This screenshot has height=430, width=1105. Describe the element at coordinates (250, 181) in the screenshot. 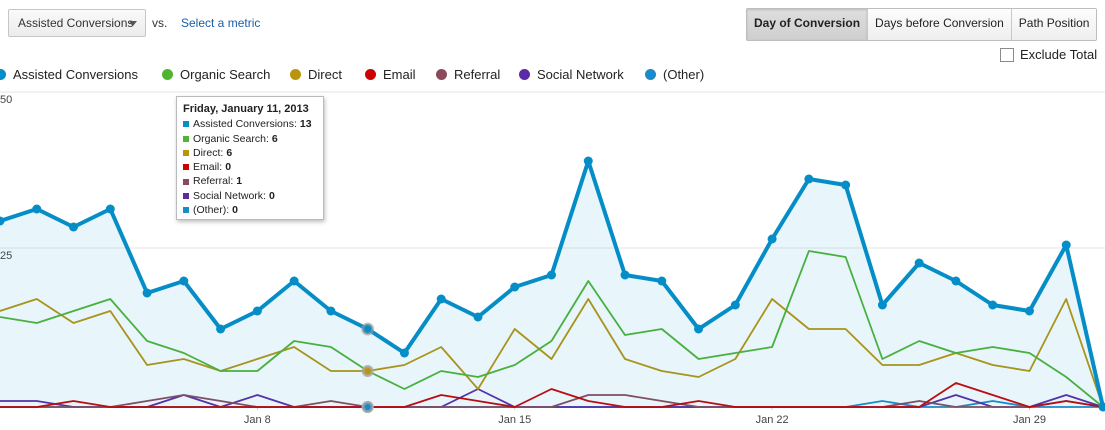

I see `tooltip-row: Referral: 1` at that location.